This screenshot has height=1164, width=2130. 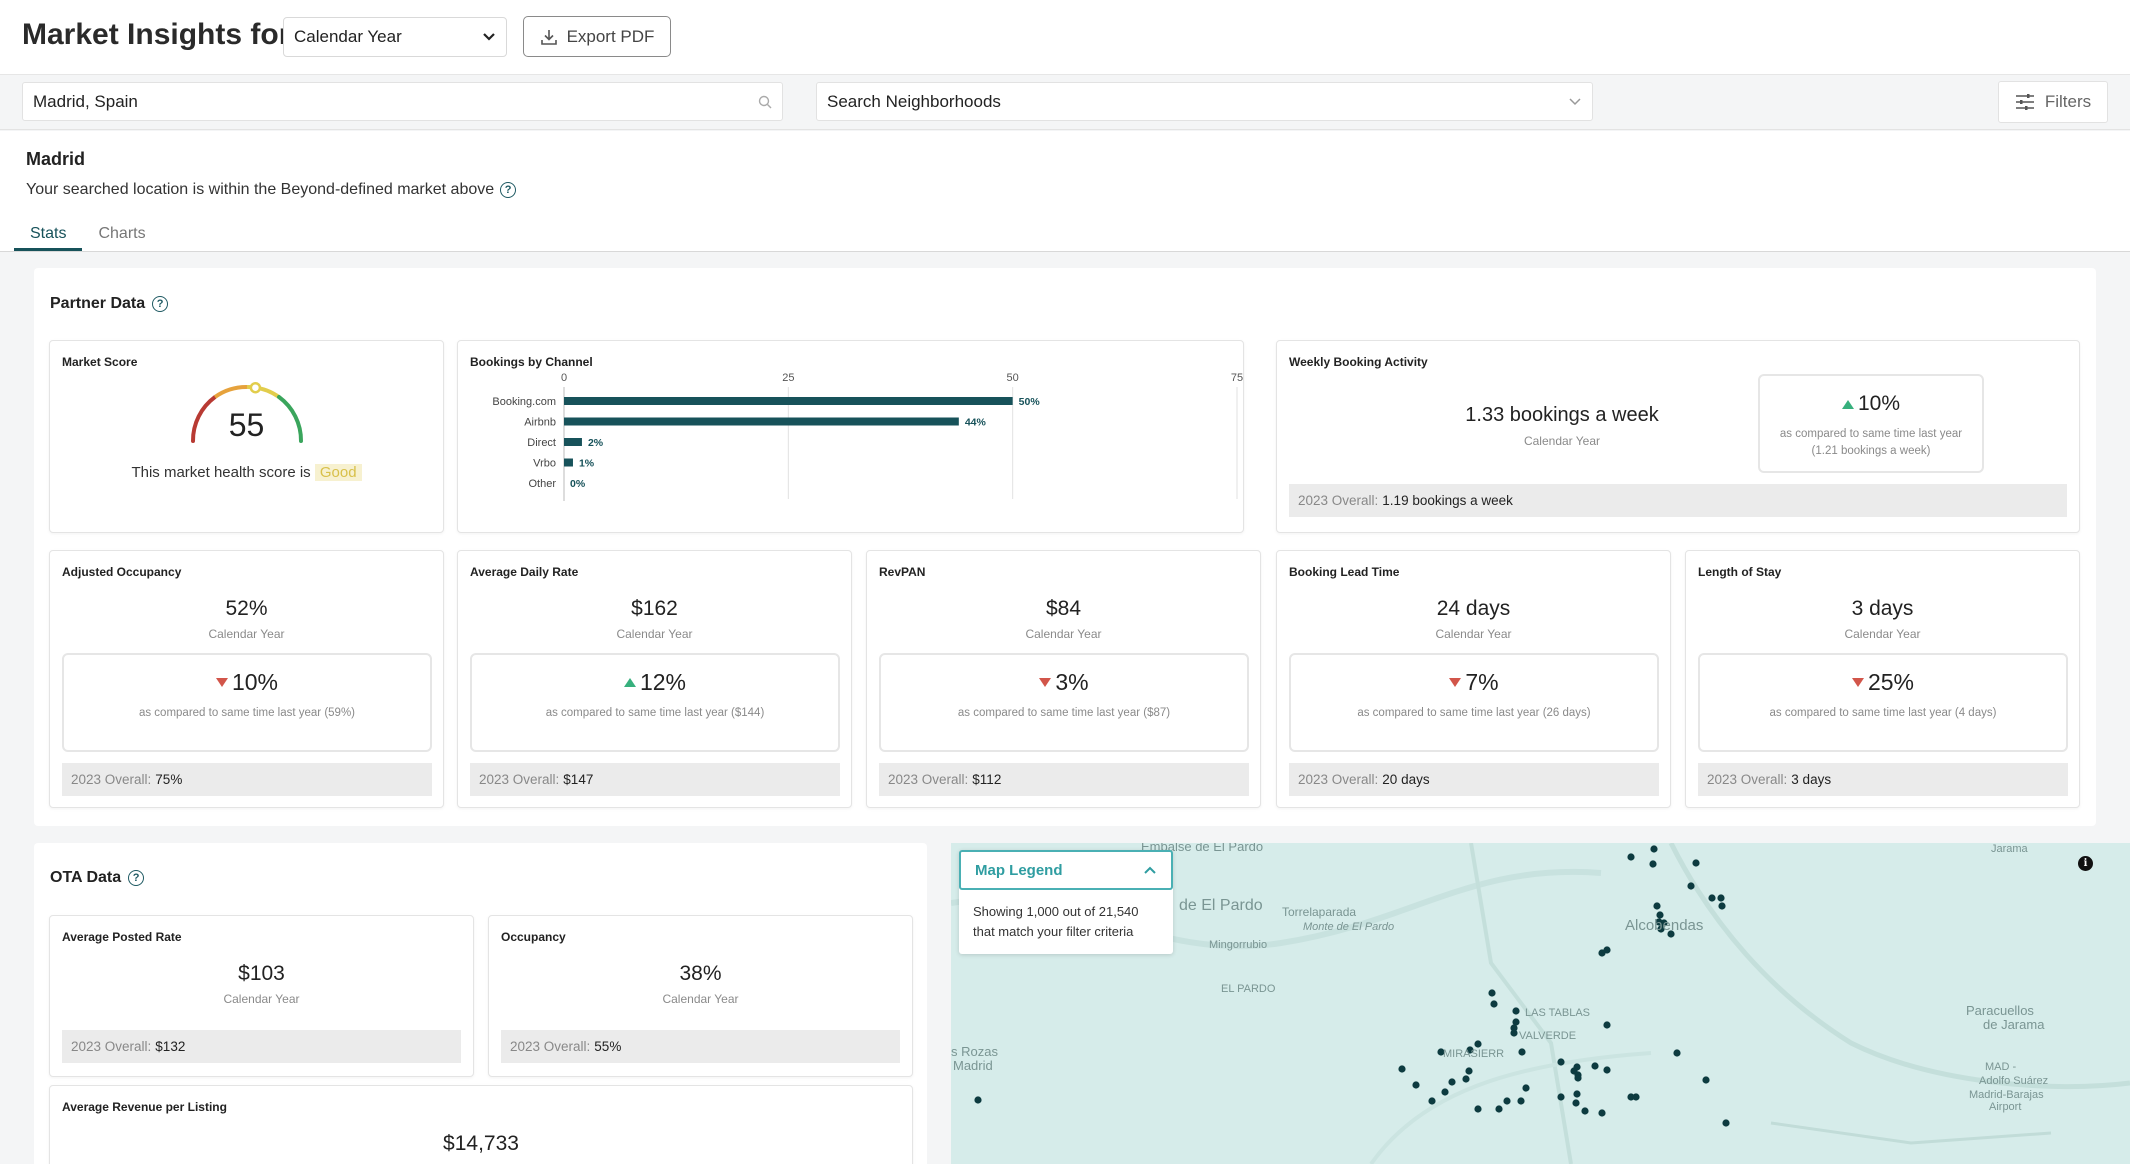 I want to click on metric-change-value: 3%, so click(x=1072, y=682).